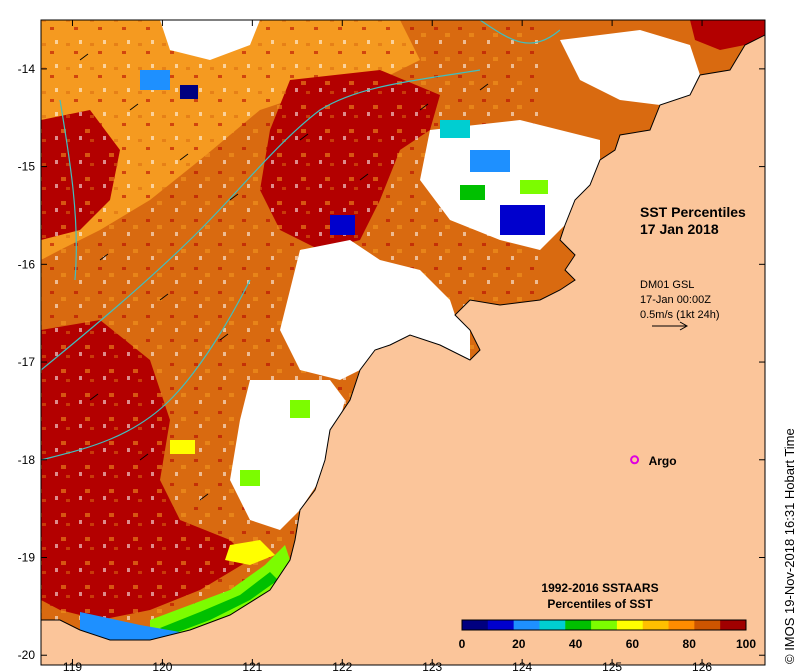  What do you see at coordinates (608, 644) in the screenshot?
I see `colorbar-labels: 0 20 40 60 80 100` at bounding box center [608, 644].